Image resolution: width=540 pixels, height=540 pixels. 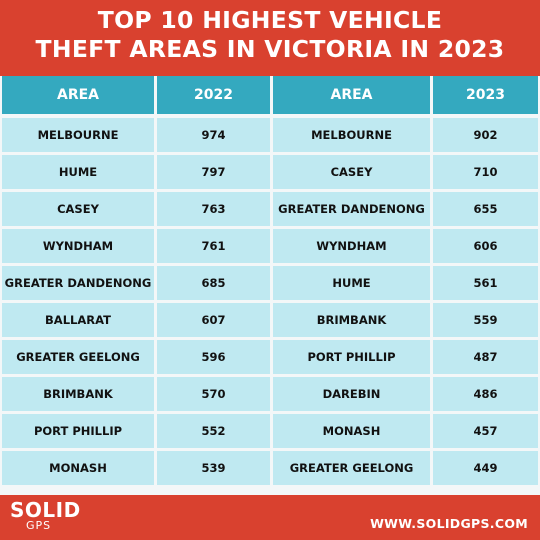 What do you see at coordinates (351, 283) in the screenshot?
I see `table-cell-area-2023: HUME` at bounding box center [351, 283].